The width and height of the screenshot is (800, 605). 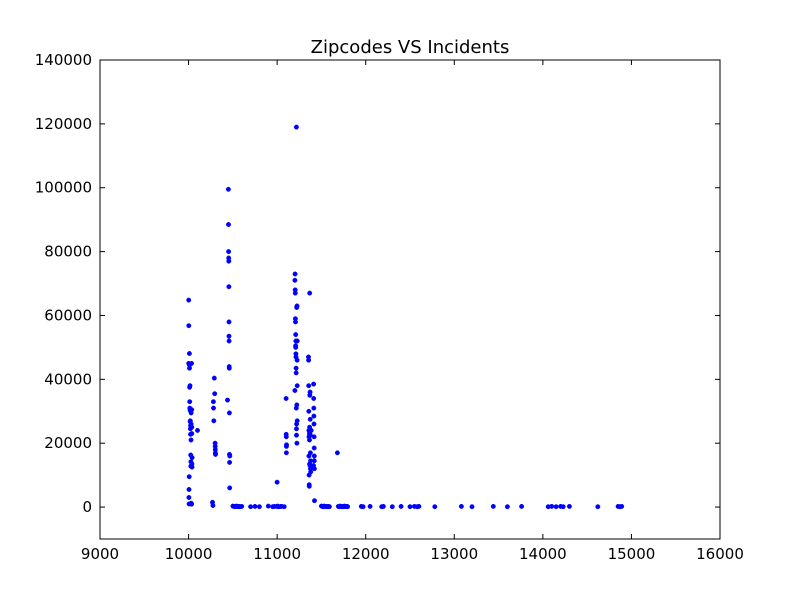 I want to click on y-tick-label: 80000, so click(x=68, y=252).